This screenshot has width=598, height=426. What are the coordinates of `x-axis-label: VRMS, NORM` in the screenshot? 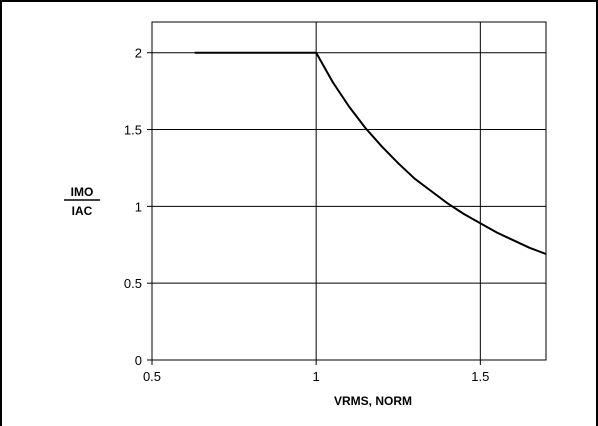 It's located at (373, 401).